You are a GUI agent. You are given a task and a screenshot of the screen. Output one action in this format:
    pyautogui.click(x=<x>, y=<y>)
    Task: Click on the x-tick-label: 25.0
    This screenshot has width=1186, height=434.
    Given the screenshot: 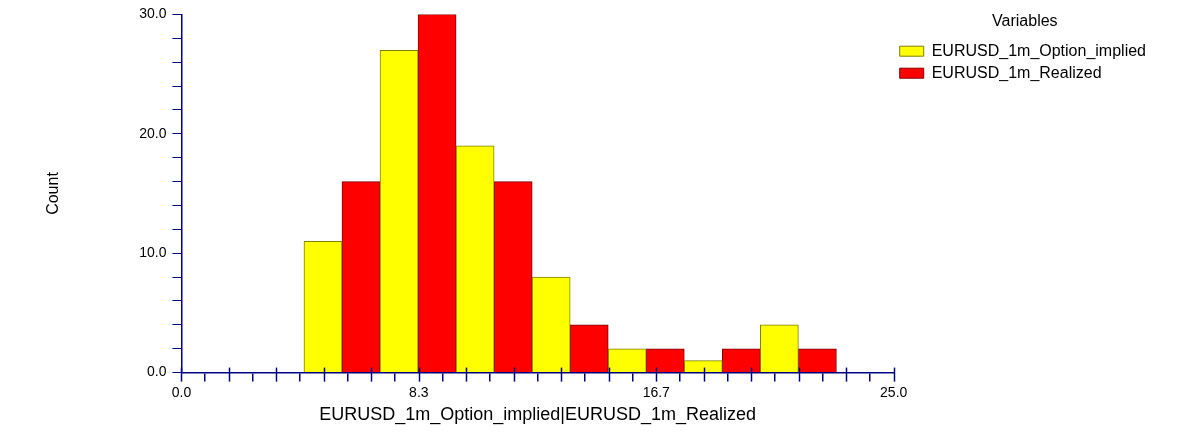 What is the action you would take?
    pyautogui.click(x=894, y=391)
    